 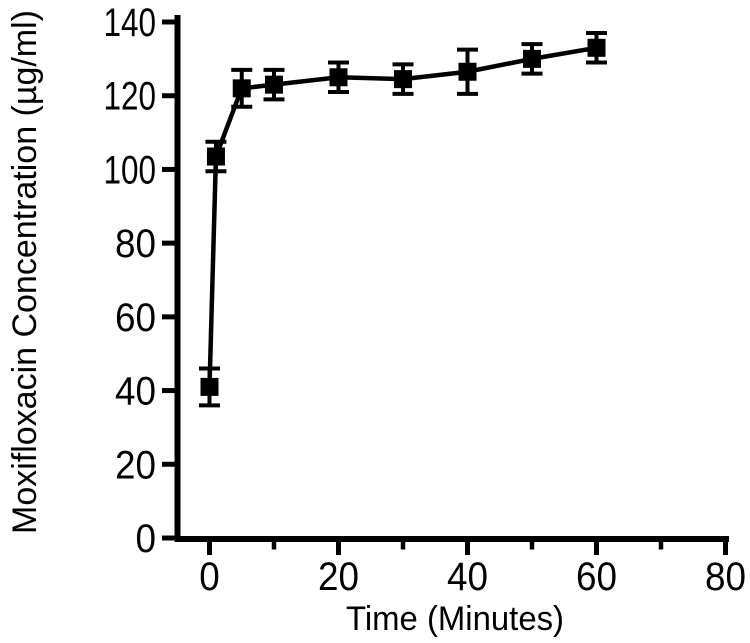 What do you see at coordinates (338, 577) in the screenshot?
I see `x-tick-label: 20` at bounding box center [338, 577].